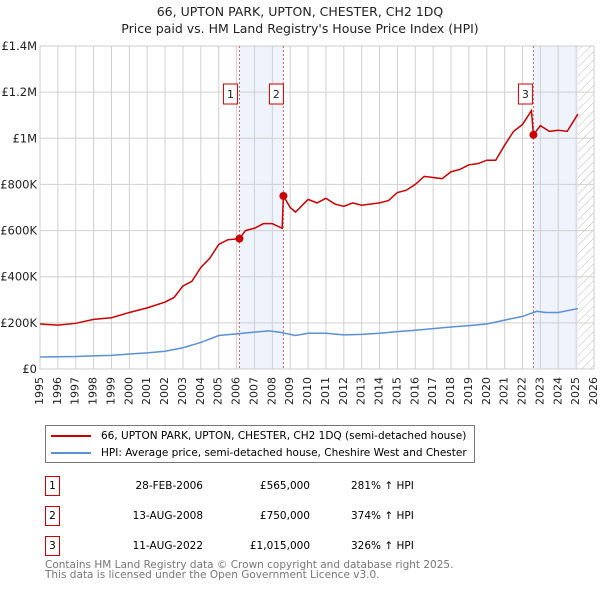 This screenshot has height=590, width=600. Describe the element at coordinates (585, 207) in the screenshot. I see `forecast-hatch` at that location.